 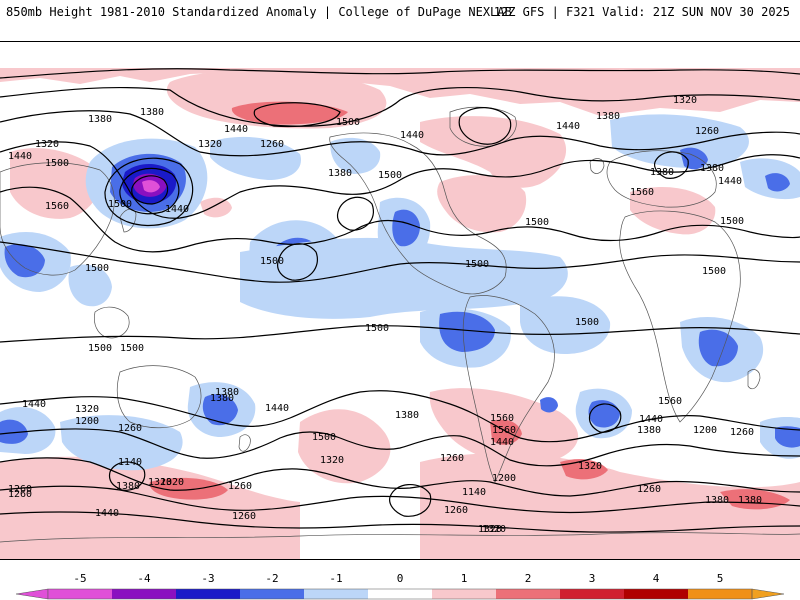 I want to click on pos-anomaly-east-us, so click(x=482, y=204).